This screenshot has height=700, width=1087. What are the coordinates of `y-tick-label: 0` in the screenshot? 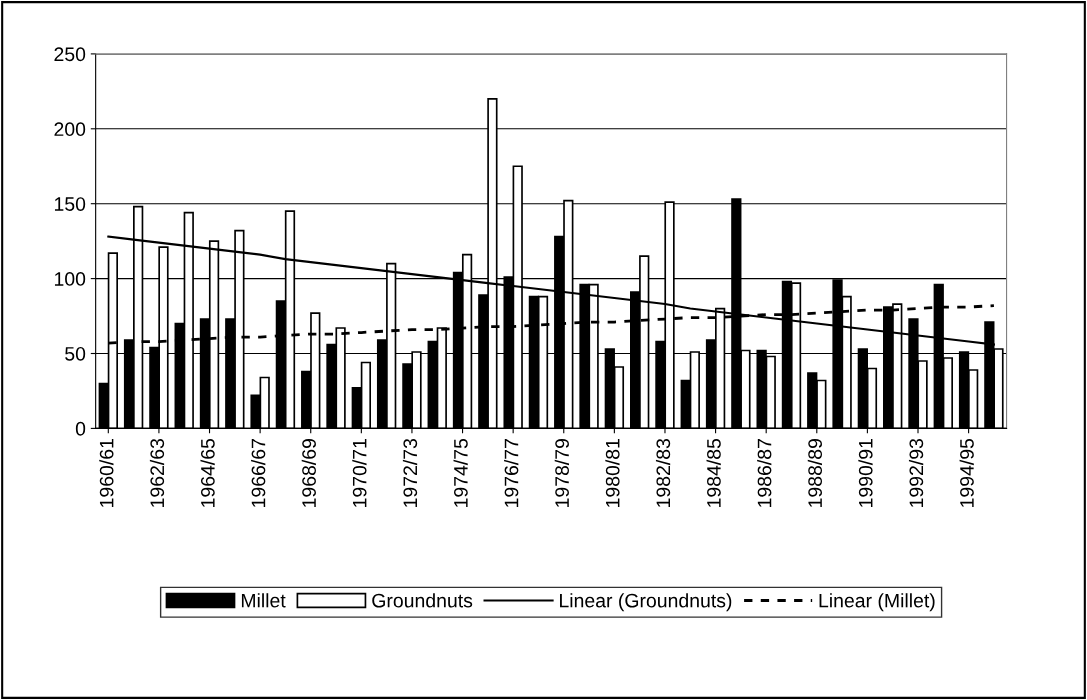 It's located at (80, 428).